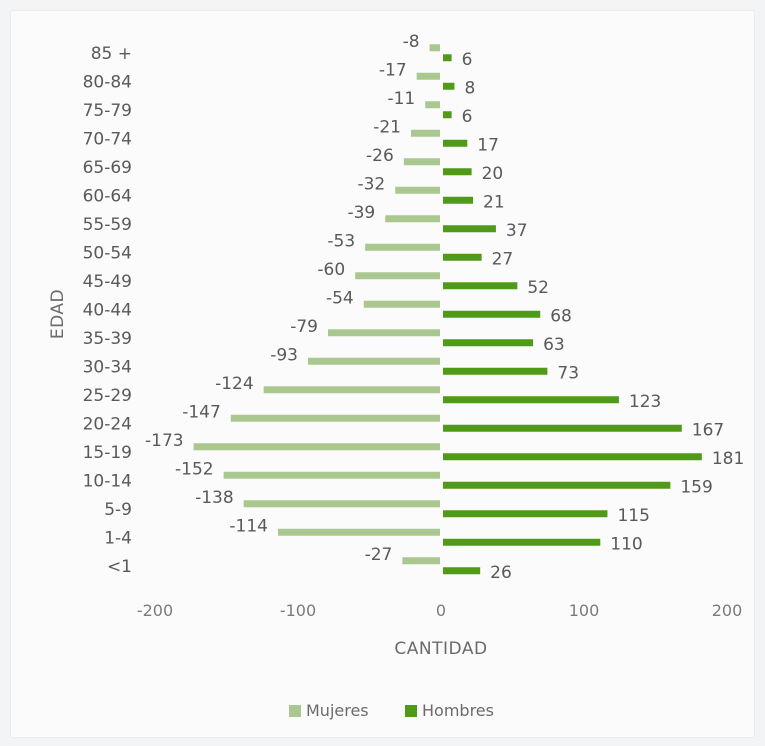 The image size is (765, 746). Describe the element at coordinates (107, 139) in the screenshot. I see `category-label-3: 70-74` at that location.